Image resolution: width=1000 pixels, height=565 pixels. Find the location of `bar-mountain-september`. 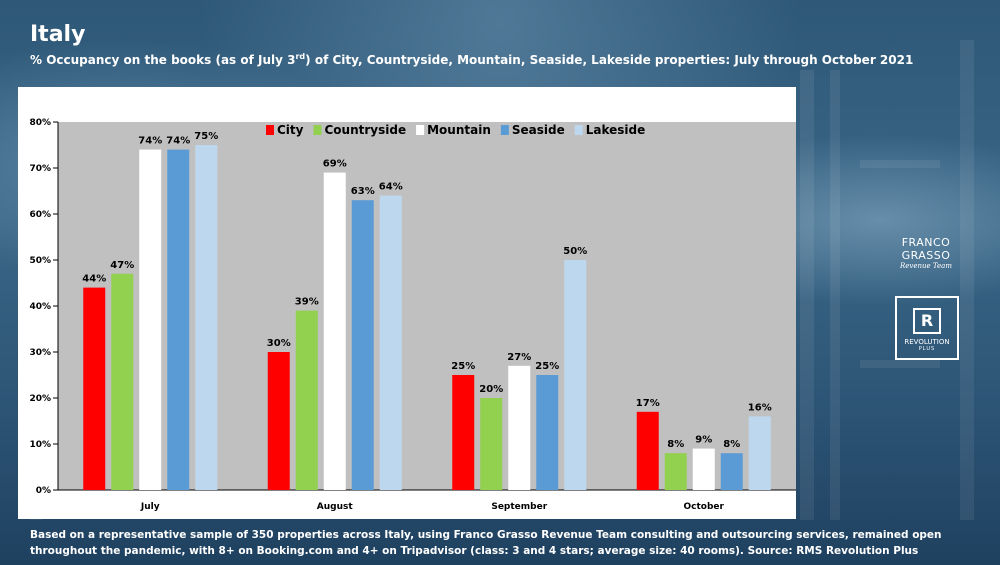

bar-mountain-september is located at coordinates (519, 427).